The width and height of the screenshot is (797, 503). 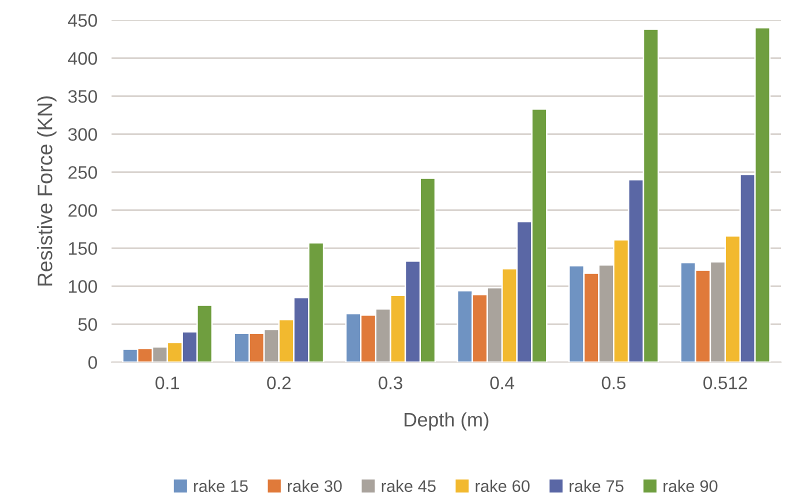 I want to click on legend-label: rake 15, so click(x=221, y=486).